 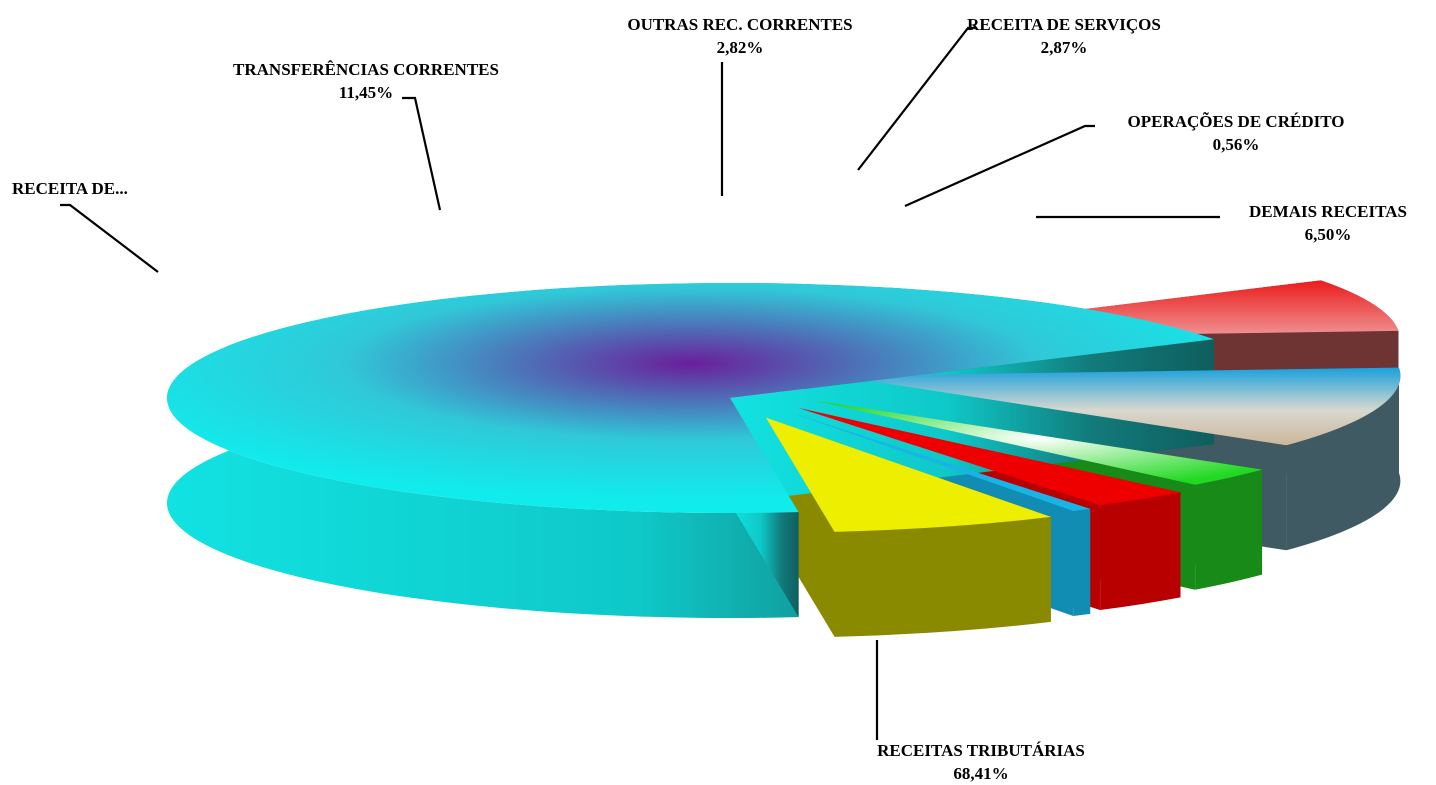 I want to click on slice-value-label: 68,41%, so click(x=980, y=773).